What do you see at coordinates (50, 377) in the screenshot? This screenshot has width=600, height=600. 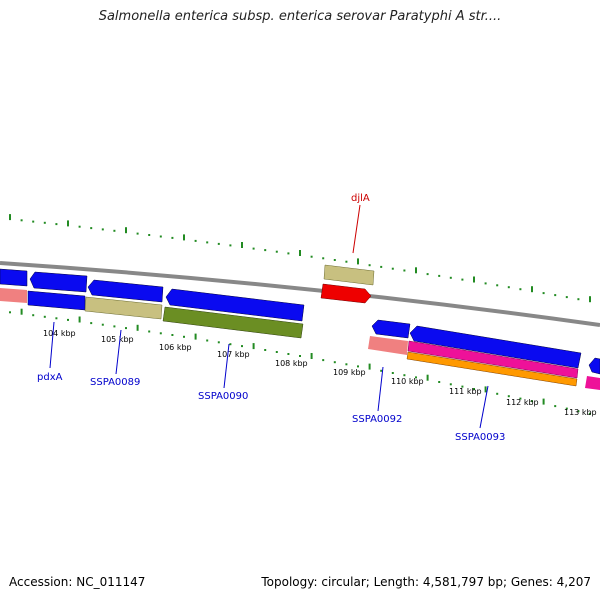 I see `gene-label-pdxA: pdxA` at bounding box center [50, 377].